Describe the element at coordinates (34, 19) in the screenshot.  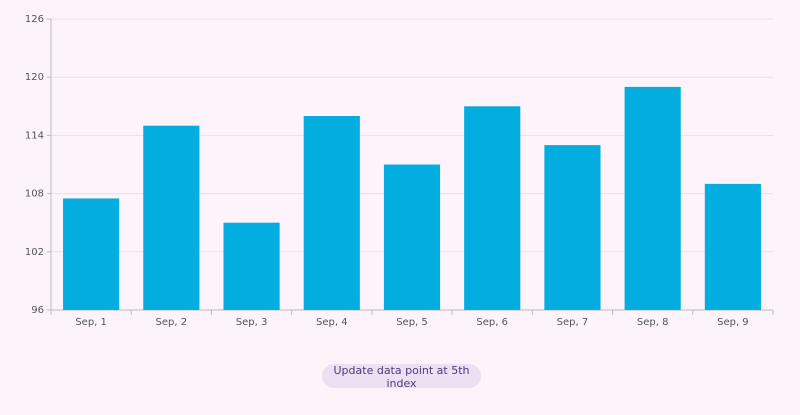
I see `y-tick-label: 126` at that location.